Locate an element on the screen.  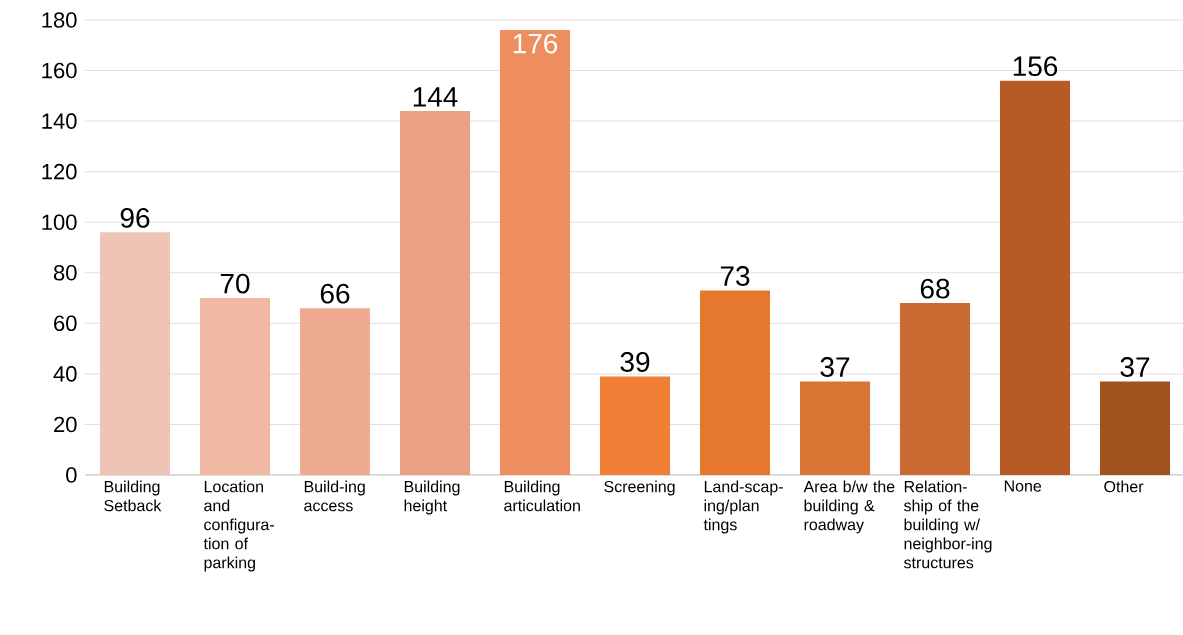
x-tick-label: Land-scap-ing/plan tings is located at coordinates (743, 507).